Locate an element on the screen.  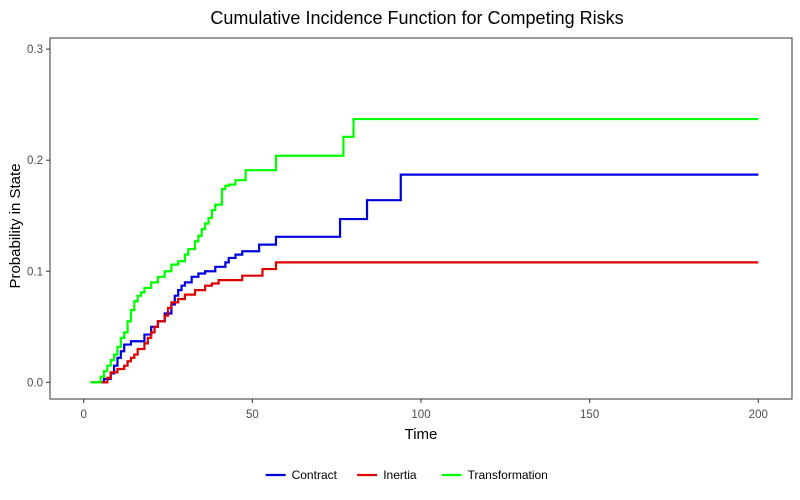
legend-label-inertia: Inertia is located at coordinates (400, 475).